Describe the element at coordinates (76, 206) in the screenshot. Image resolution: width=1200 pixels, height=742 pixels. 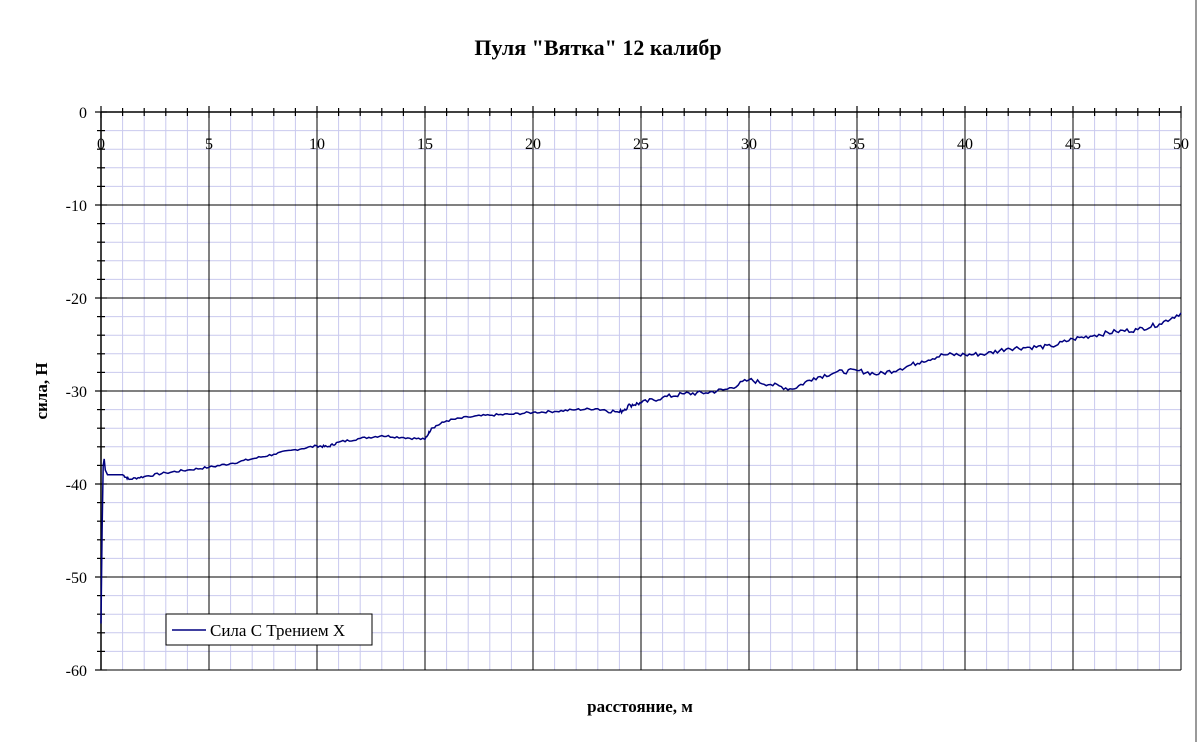
I see `y-tick-label: -10` at that location.